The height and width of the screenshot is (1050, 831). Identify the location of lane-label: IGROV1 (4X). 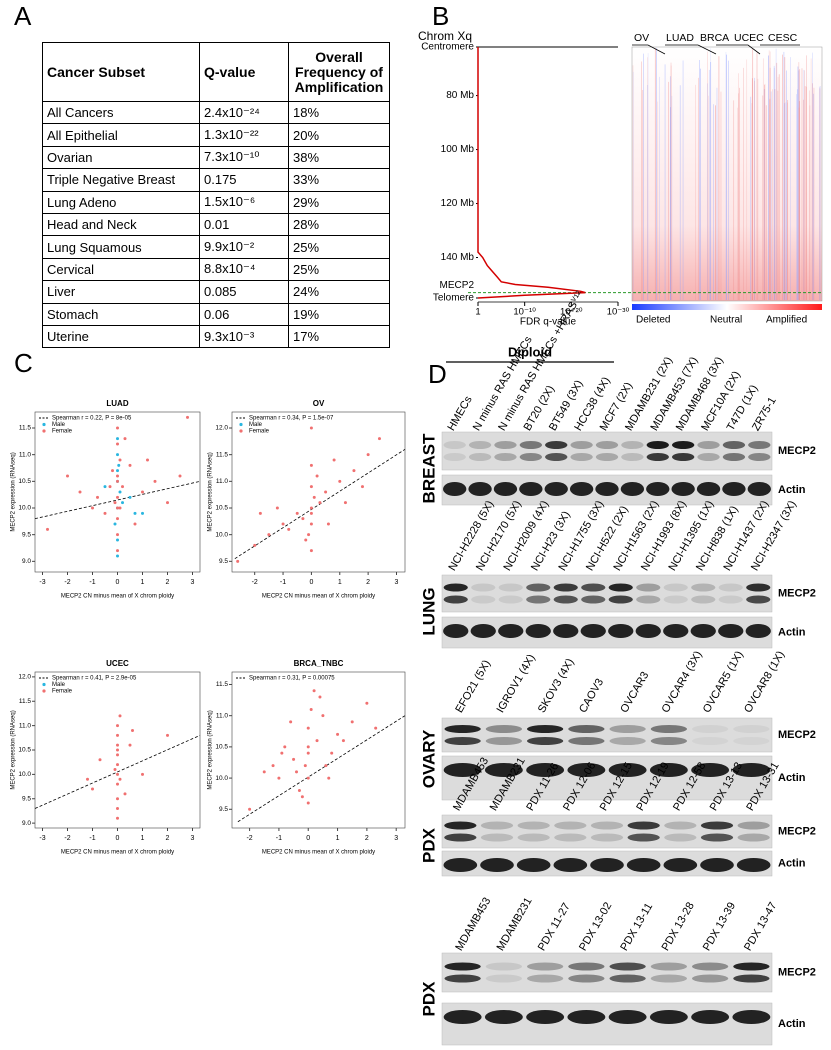
(516, 683).